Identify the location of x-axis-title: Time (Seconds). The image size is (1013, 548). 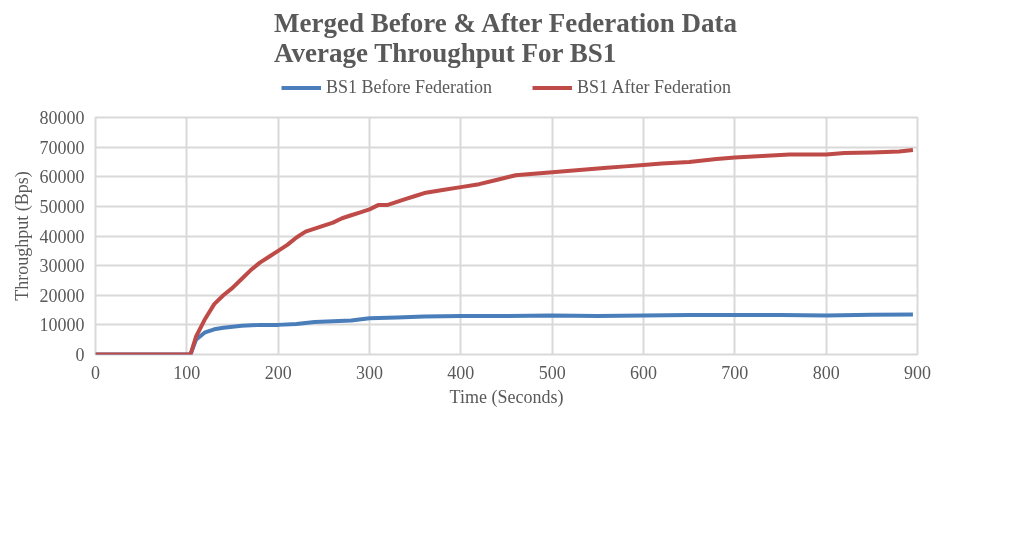
(506, 397).